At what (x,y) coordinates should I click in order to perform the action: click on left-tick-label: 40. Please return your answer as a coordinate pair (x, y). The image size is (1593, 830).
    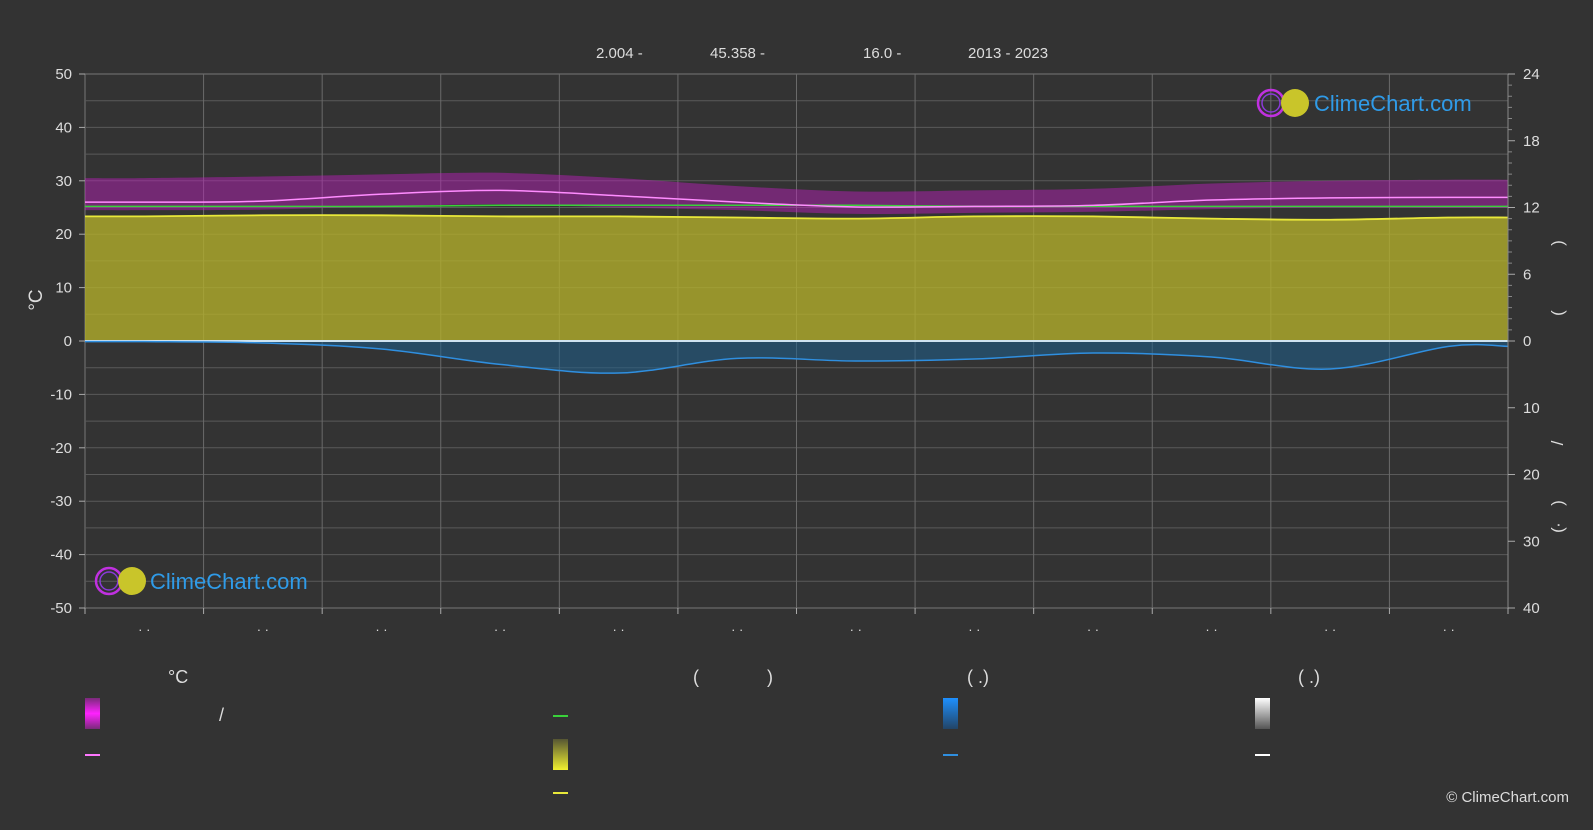
    Looking at the image, I should click on (63, 127).